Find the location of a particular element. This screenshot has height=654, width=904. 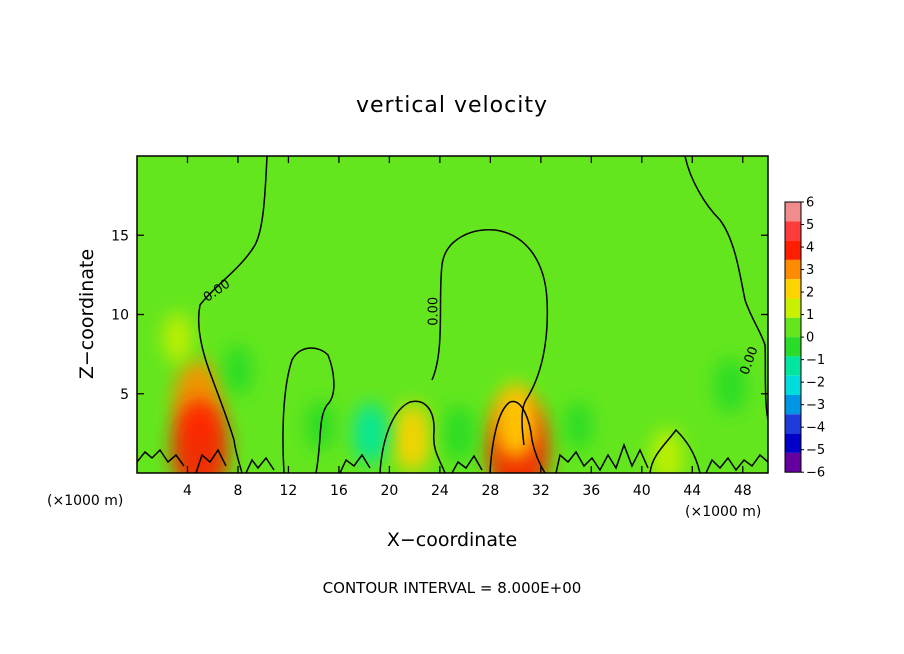

contour-label-1: 0.00 is located at coordinates (433, 311).